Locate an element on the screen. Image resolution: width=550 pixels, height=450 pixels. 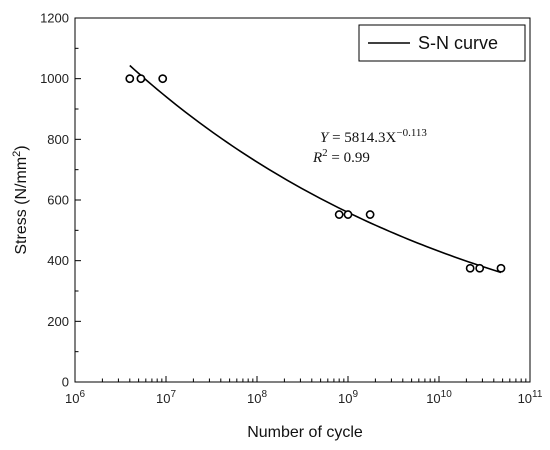
y-tick-label: 0 is located at coordinates (65, 382).